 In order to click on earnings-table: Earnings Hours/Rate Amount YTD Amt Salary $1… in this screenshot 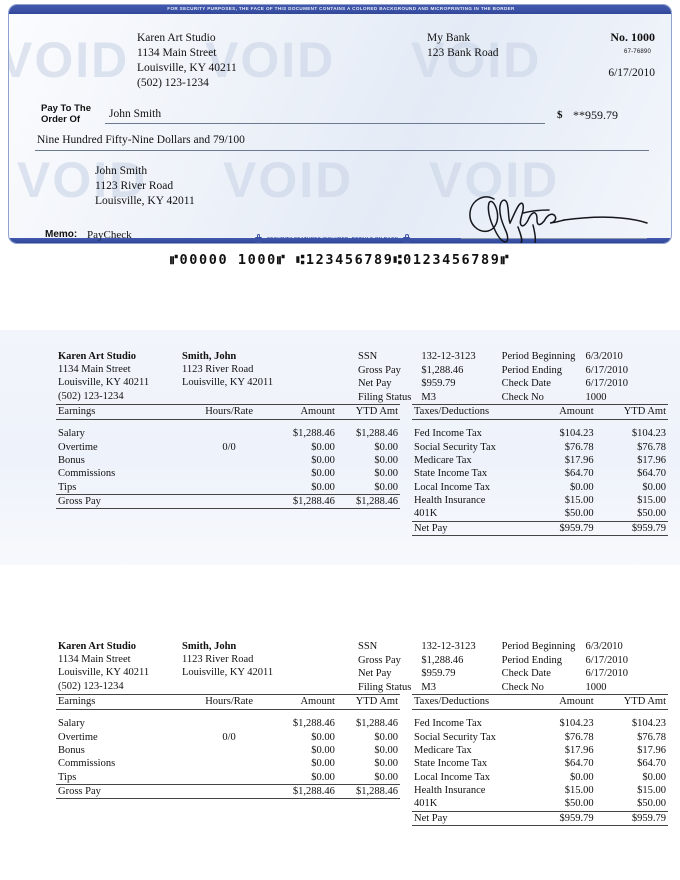, I will do `click(228, 457)`.